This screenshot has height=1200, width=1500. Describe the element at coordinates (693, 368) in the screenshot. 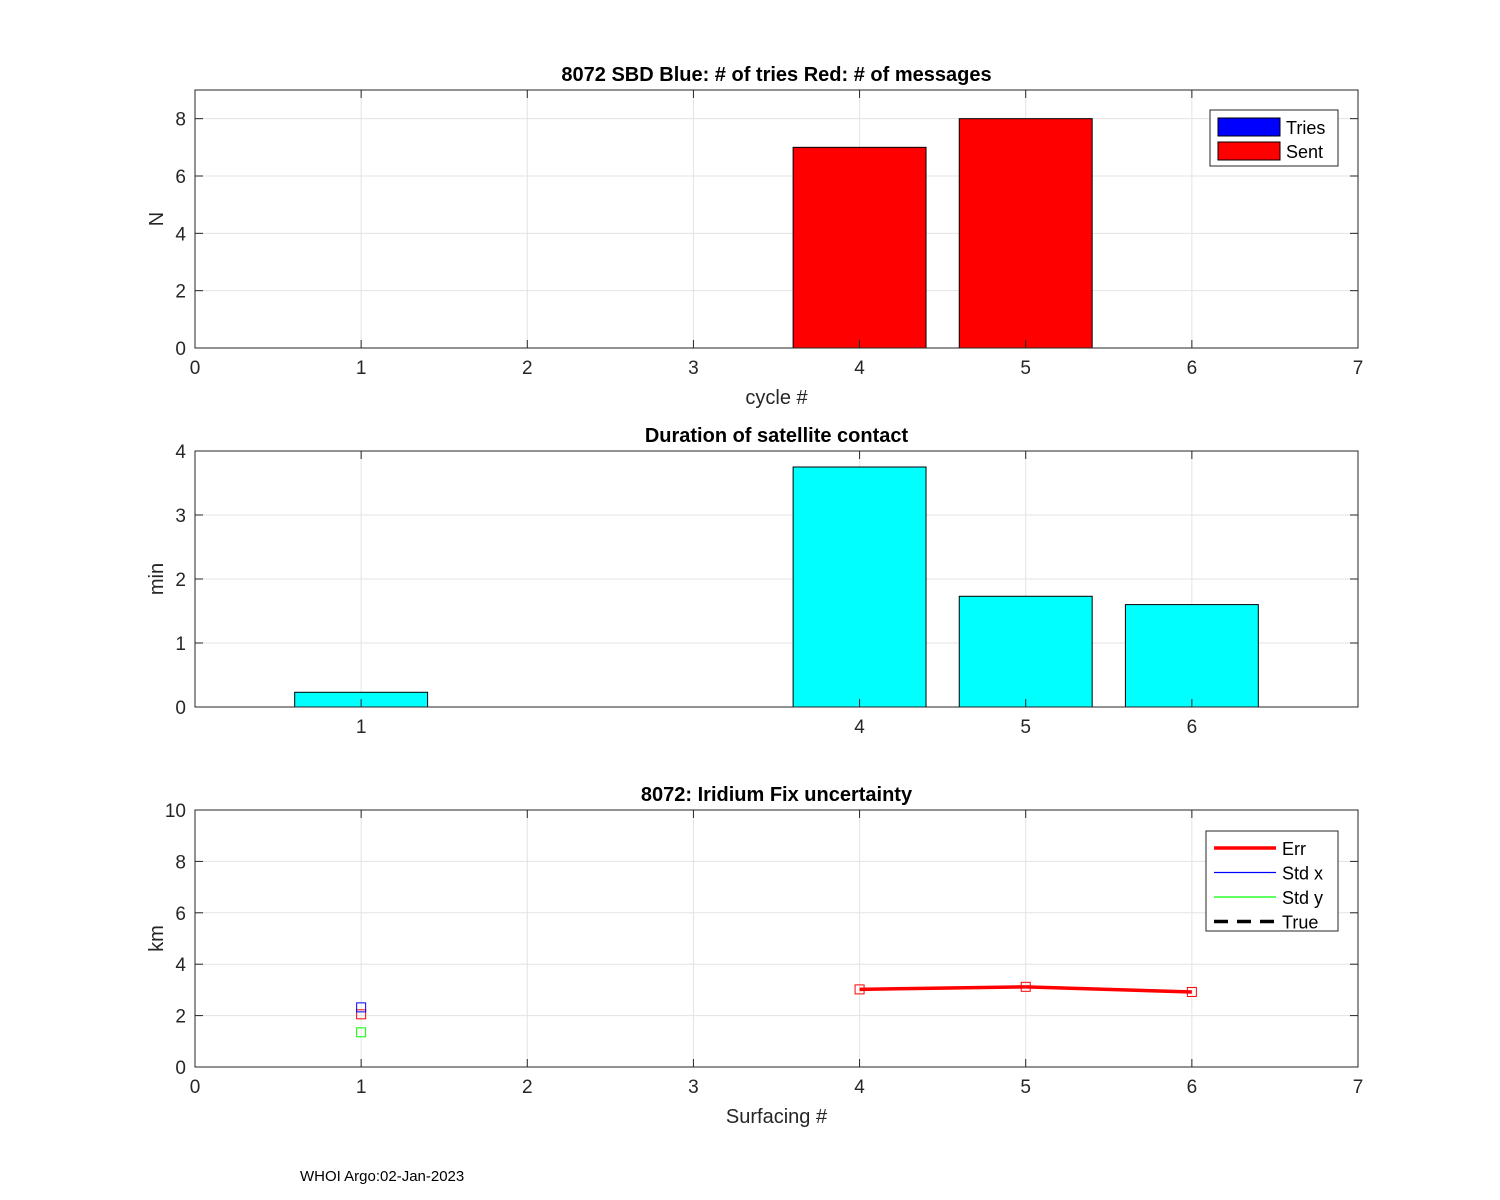

I see `chart1-x-tick-label: 3` at that location.